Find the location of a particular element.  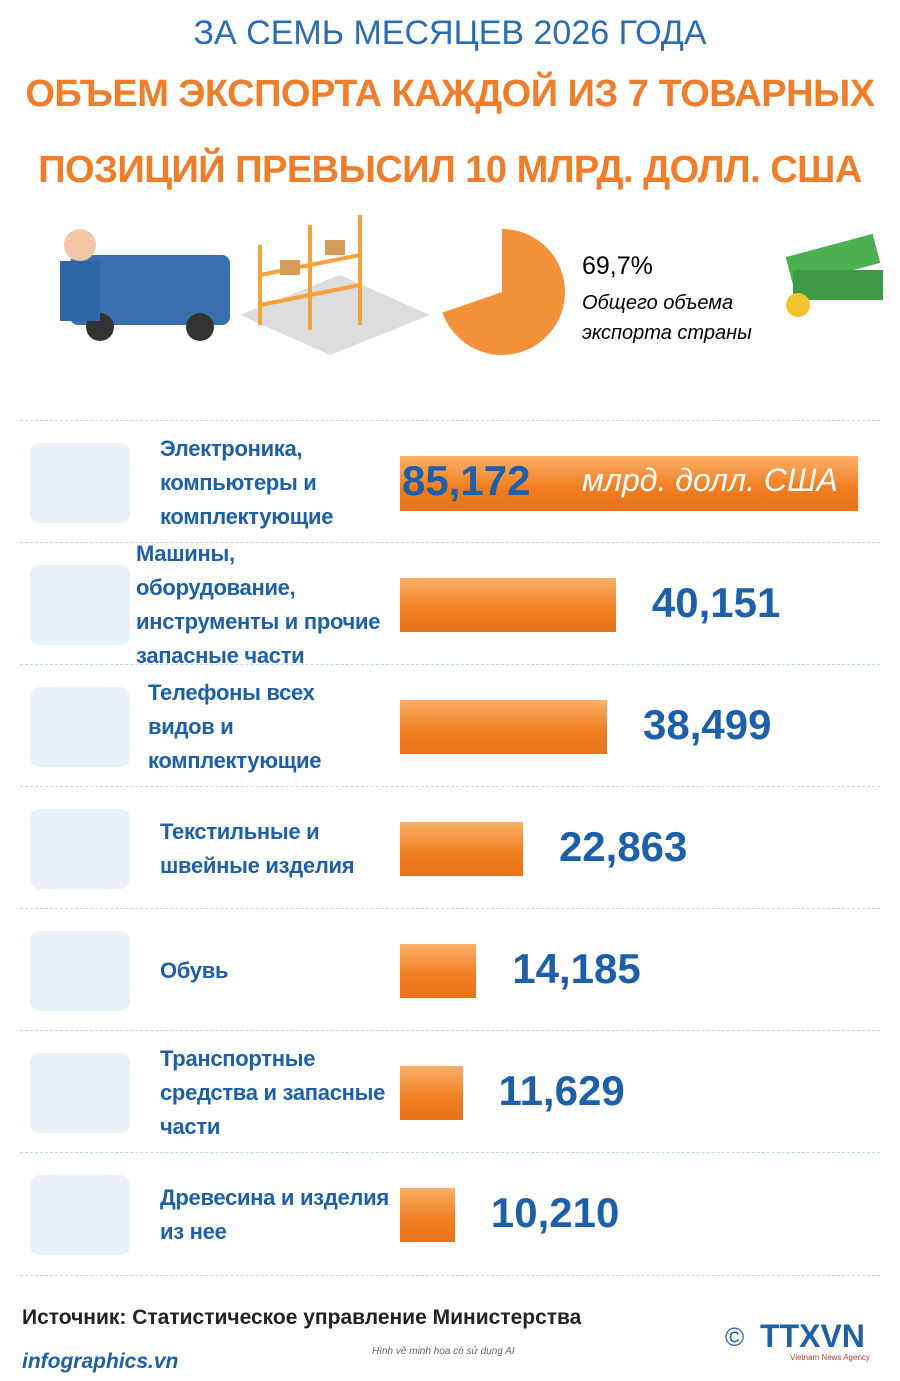

pie-slice is located at coordinates (503, 292).